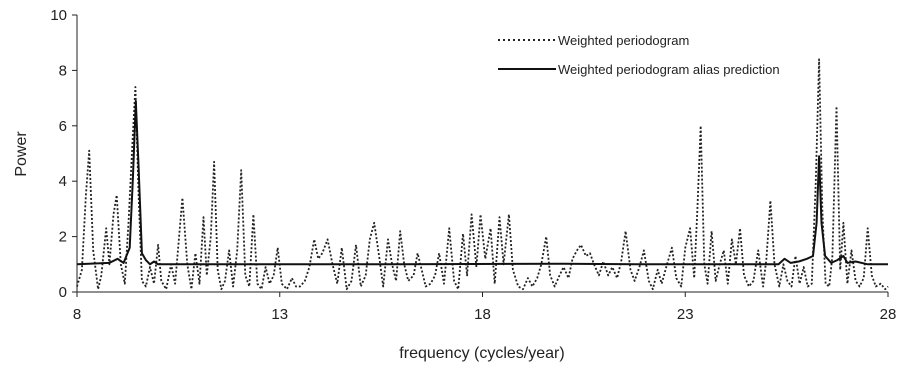  Describe the element at coordinates (685, 314) in the screenshot. I see `x-tick-label: 23` at that location.